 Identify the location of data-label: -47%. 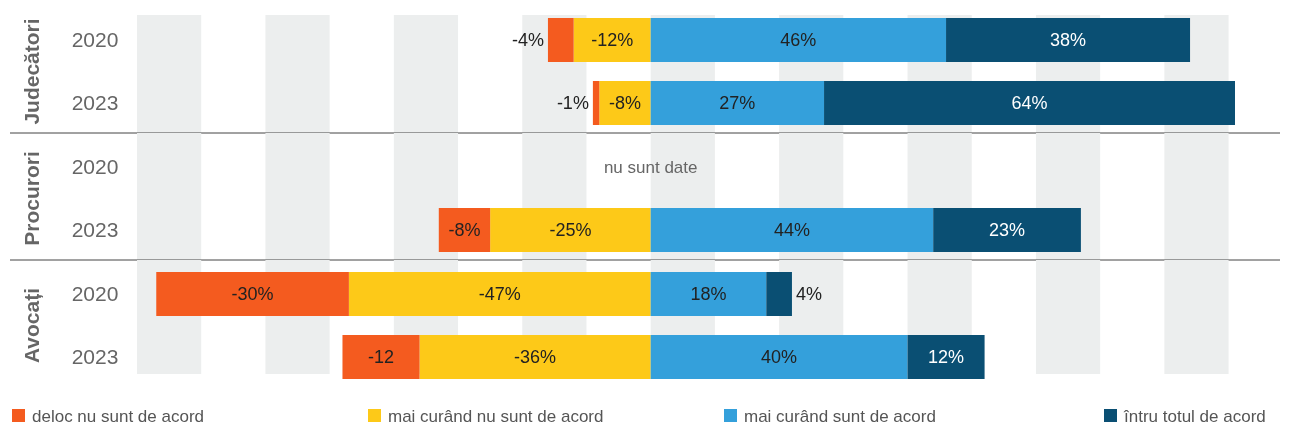
(499, 294).